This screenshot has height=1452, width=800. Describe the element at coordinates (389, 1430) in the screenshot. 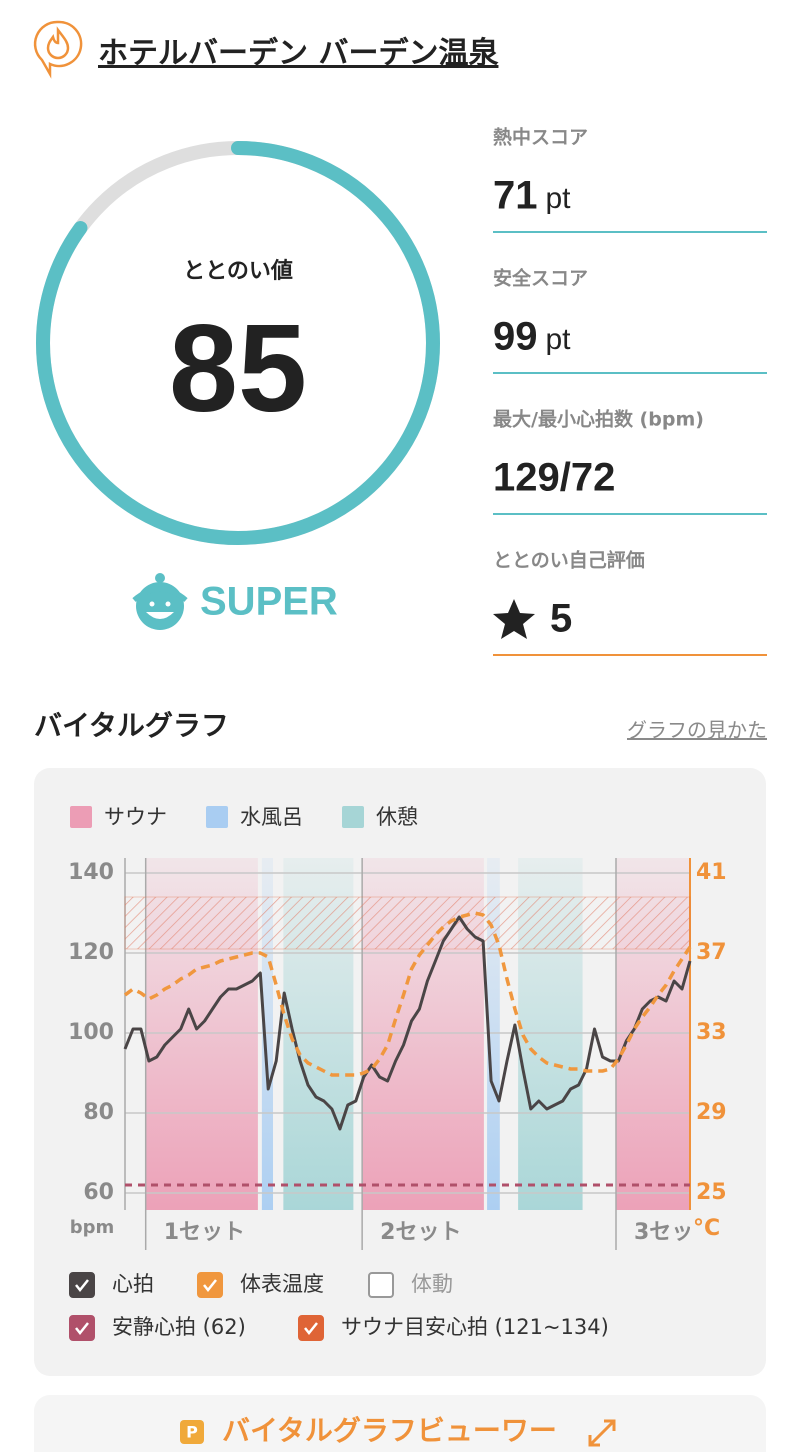

I see `viewer-title: バイタルグラフビューワー` at that location.